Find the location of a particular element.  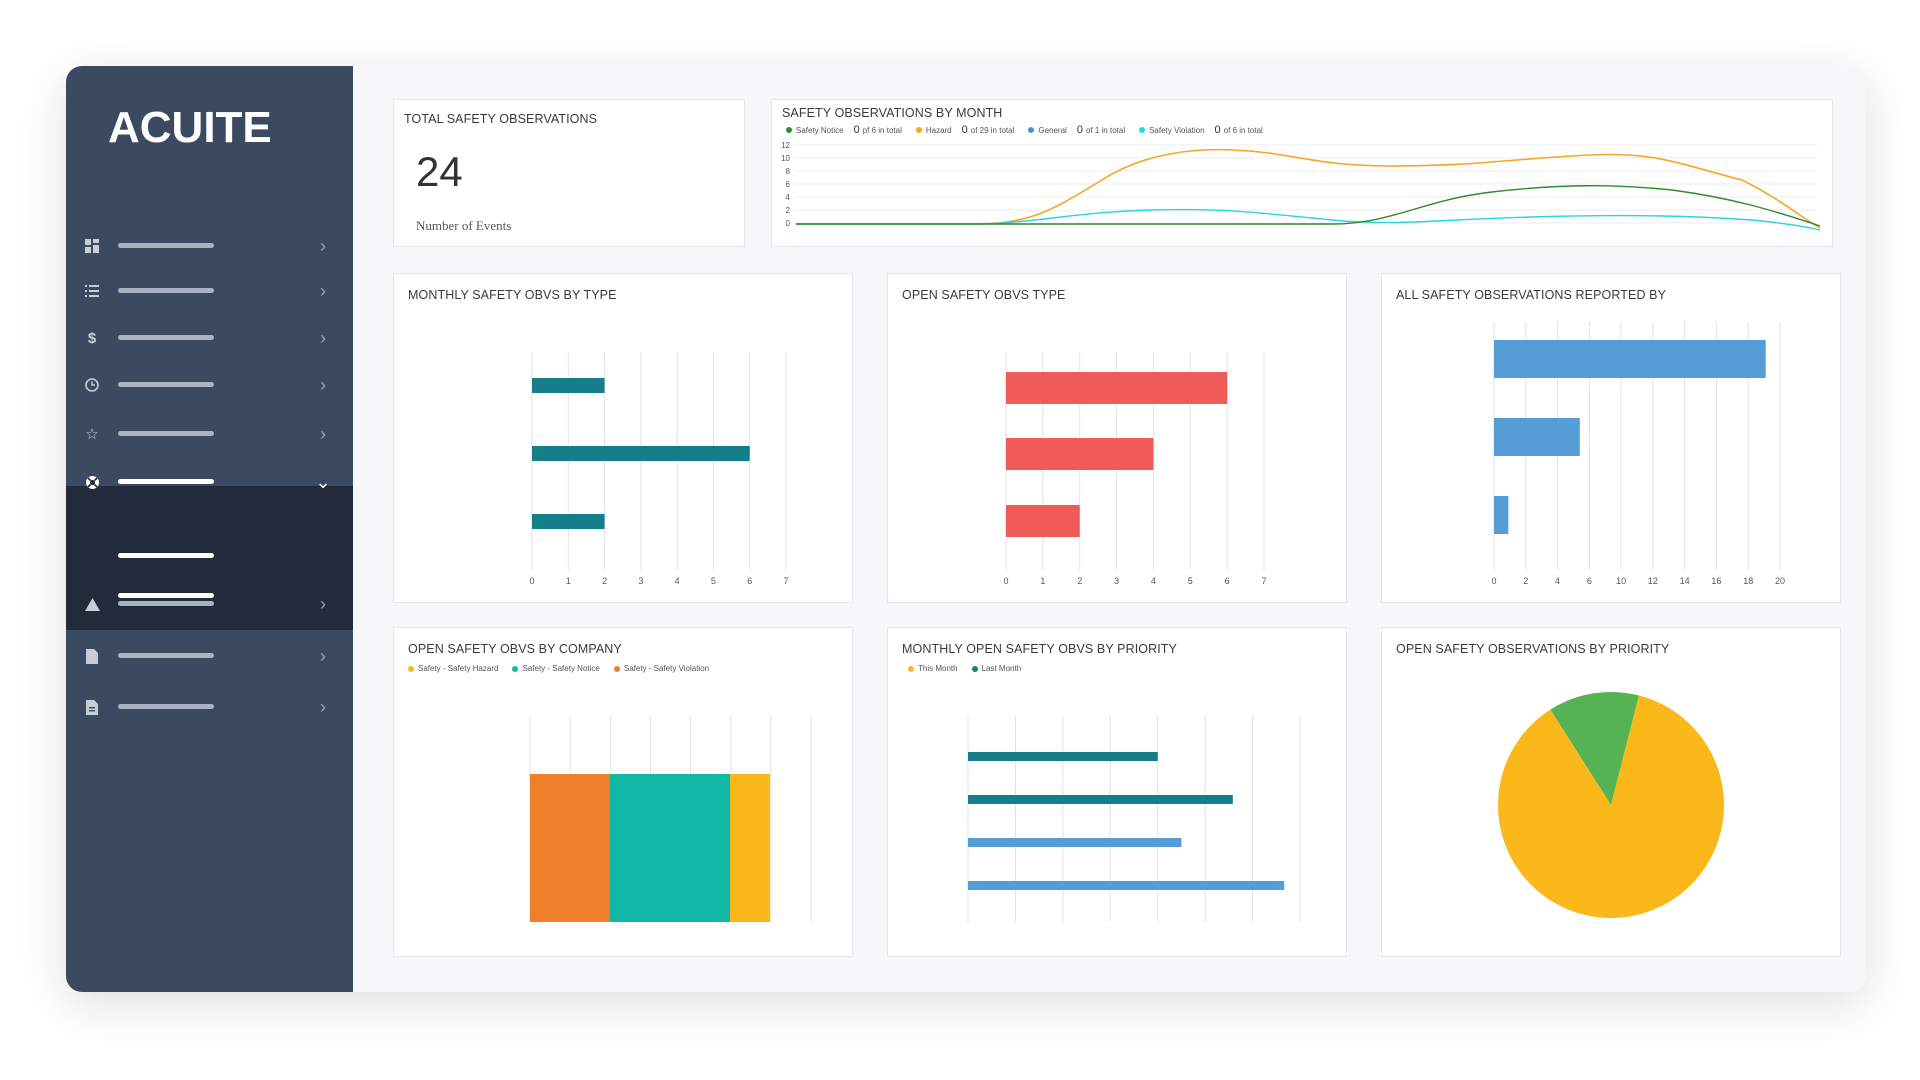

nav-active-group is located at coordinates (209, 558).